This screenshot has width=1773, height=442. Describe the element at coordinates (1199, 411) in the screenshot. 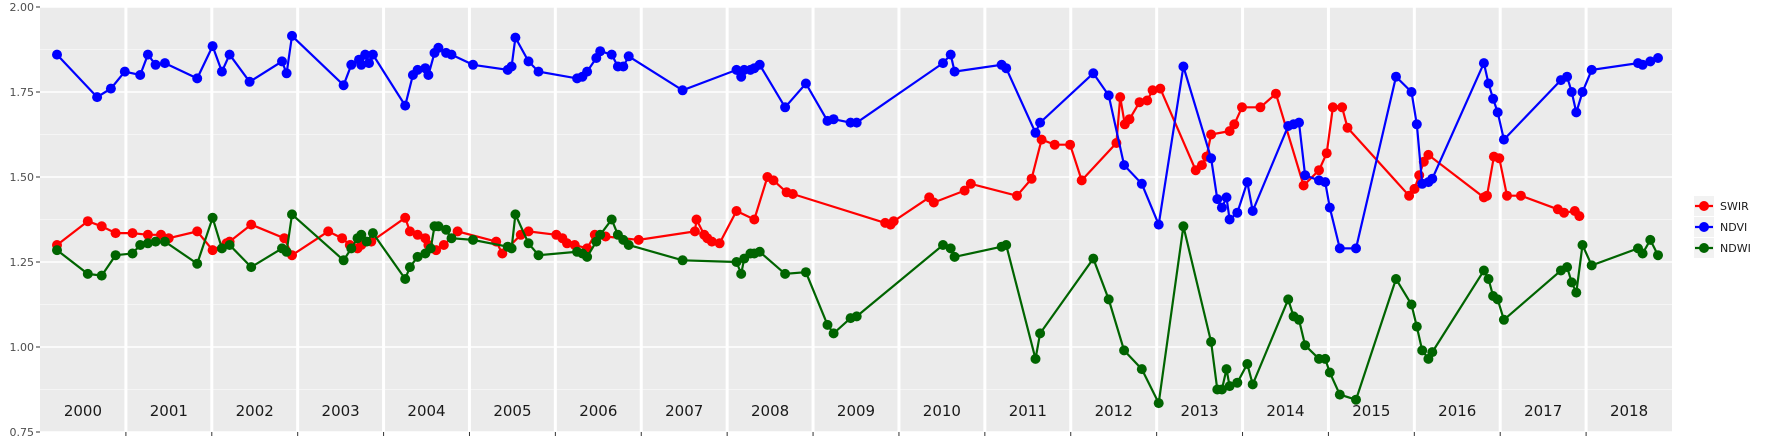

I see `year-label: 2013` at that location.